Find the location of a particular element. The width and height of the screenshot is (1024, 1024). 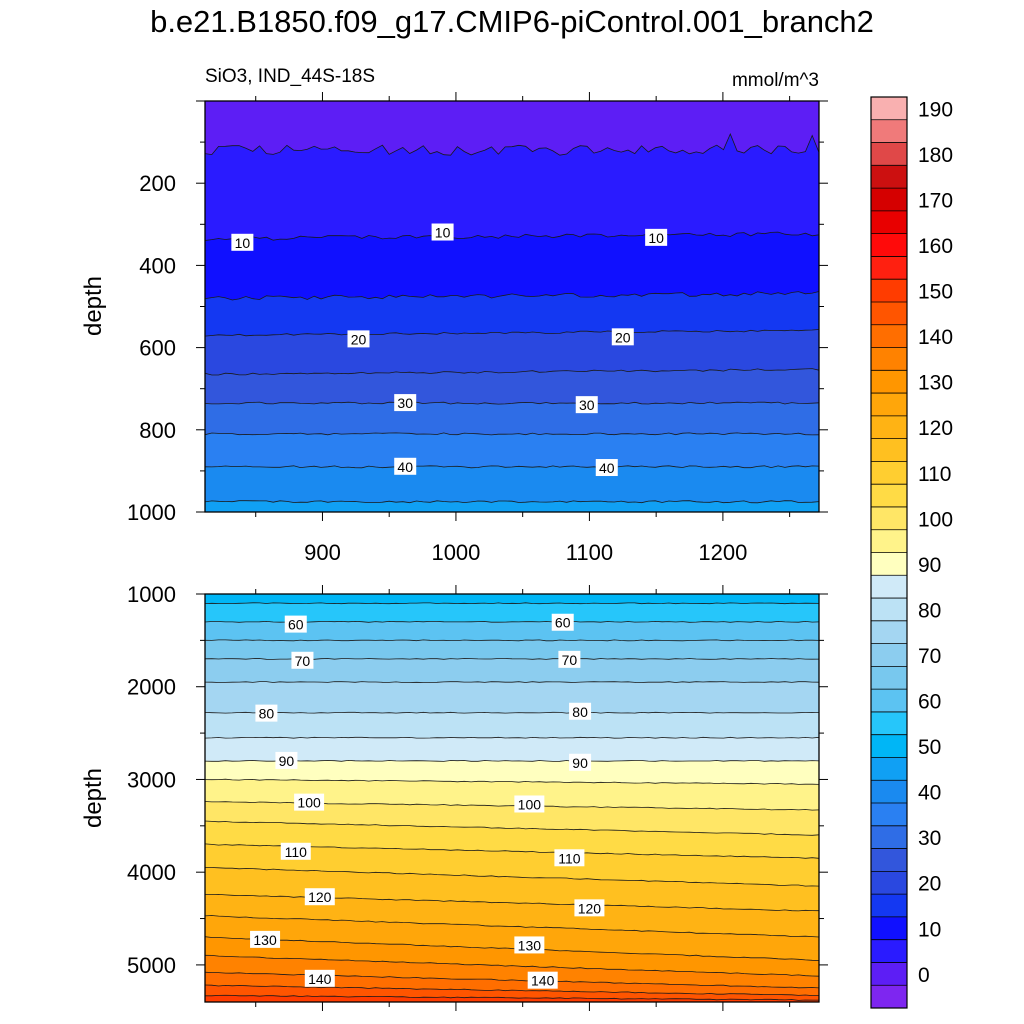

y-tick-label: 400 is located at coordinates (157, 265).